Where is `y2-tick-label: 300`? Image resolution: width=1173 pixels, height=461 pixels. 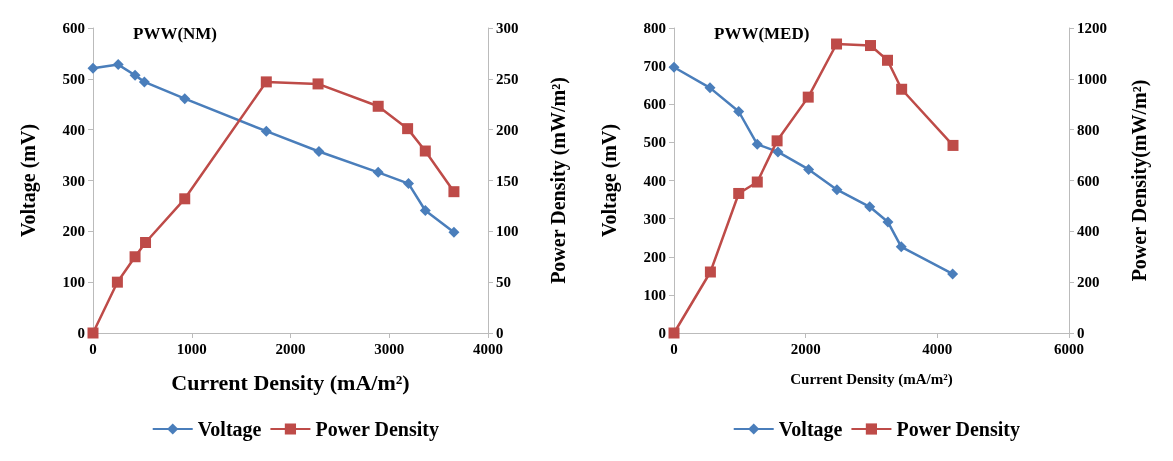 y2-tick-label: 300 is located at coordinates (507, 28).